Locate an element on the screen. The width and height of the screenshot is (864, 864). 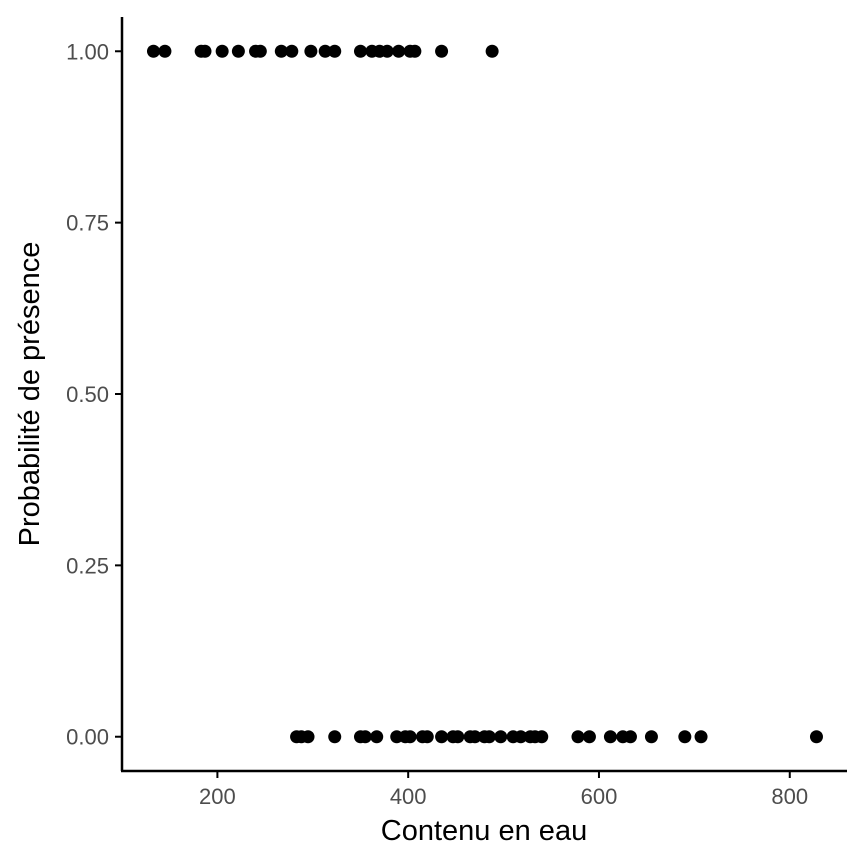
y-tick-label: 1.00 is located at coordinates (87, 51).